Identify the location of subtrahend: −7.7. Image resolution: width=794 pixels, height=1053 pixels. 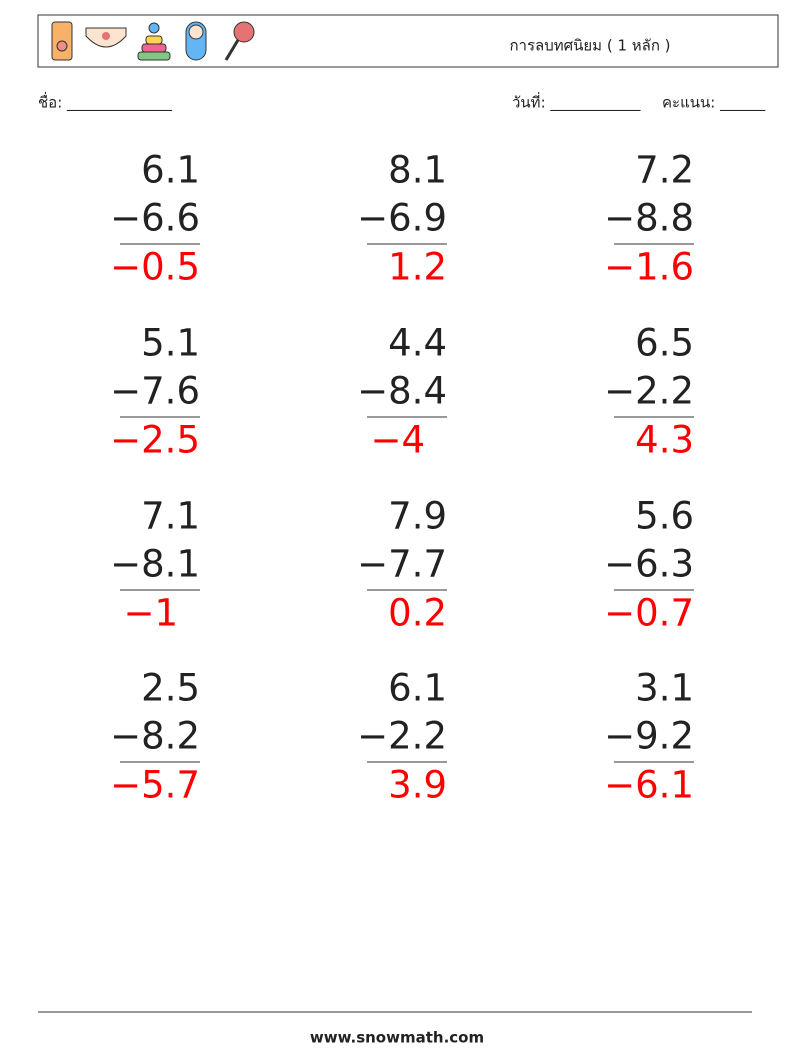
(402, 564).